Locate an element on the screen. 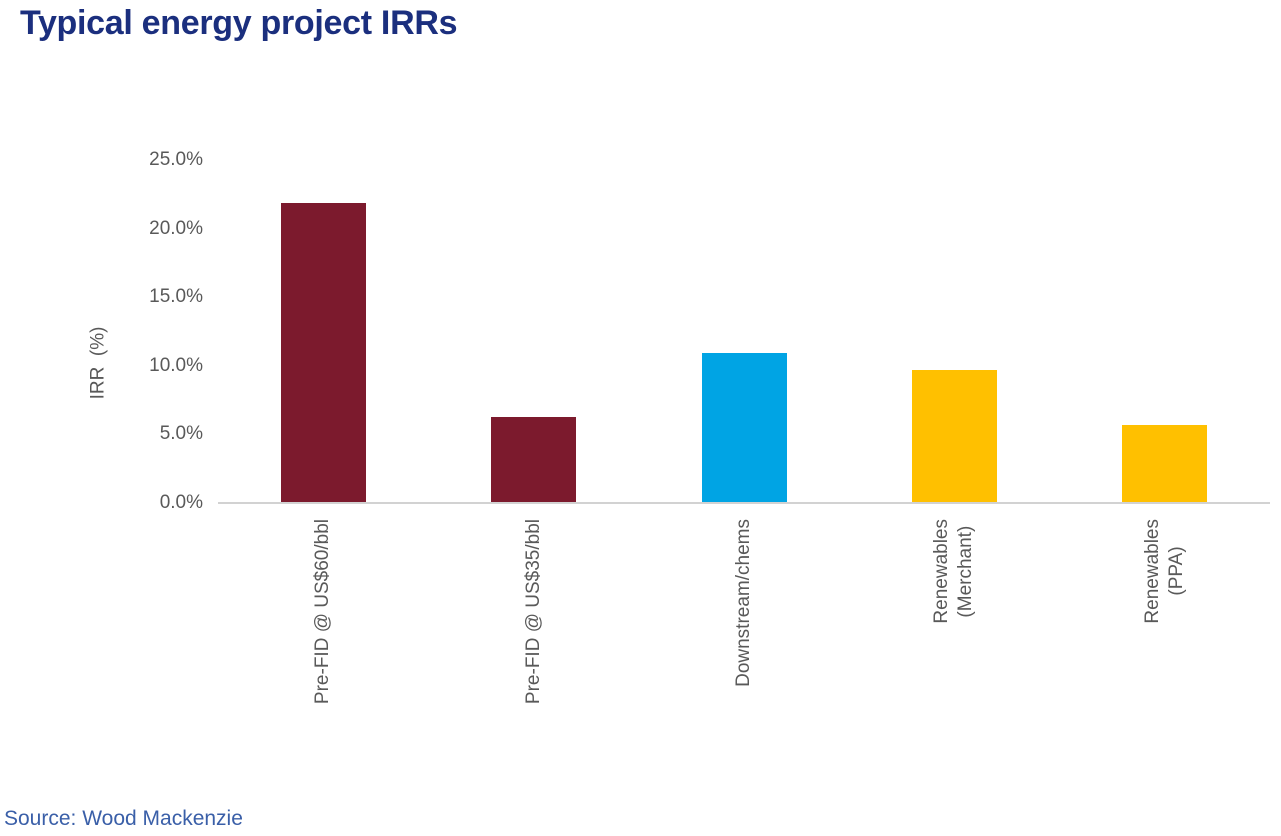 The image size is (1281, 836). x-category-label: Pre-FID @ US$60/bbl is located at coordinates (323, 612).